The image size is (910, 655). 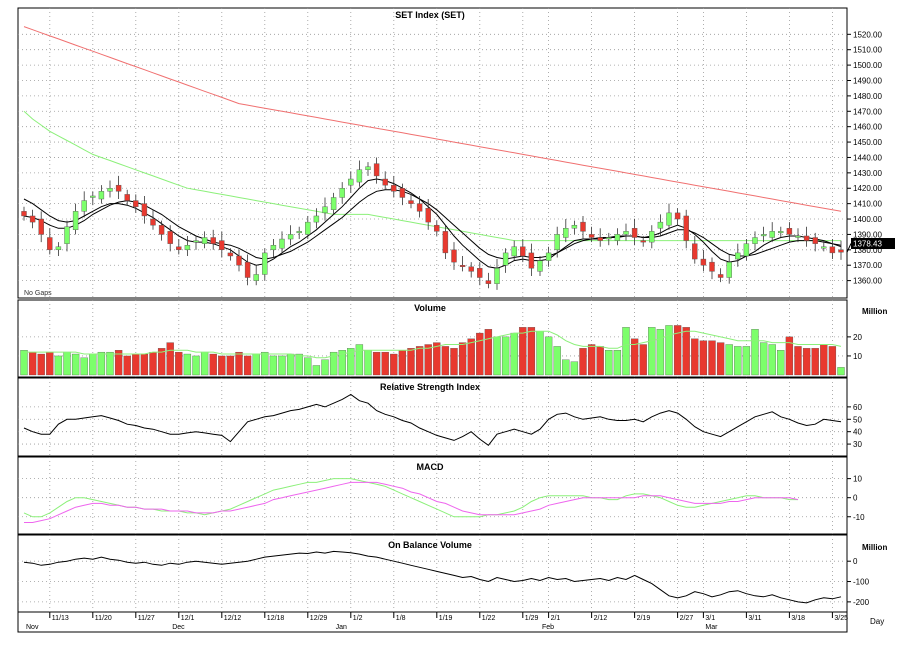 What do you see at coordinates (430, 387) in the screenshot?
I see `rsi-panel-title: Relative Strength Index` at bounding box center [430, 387].